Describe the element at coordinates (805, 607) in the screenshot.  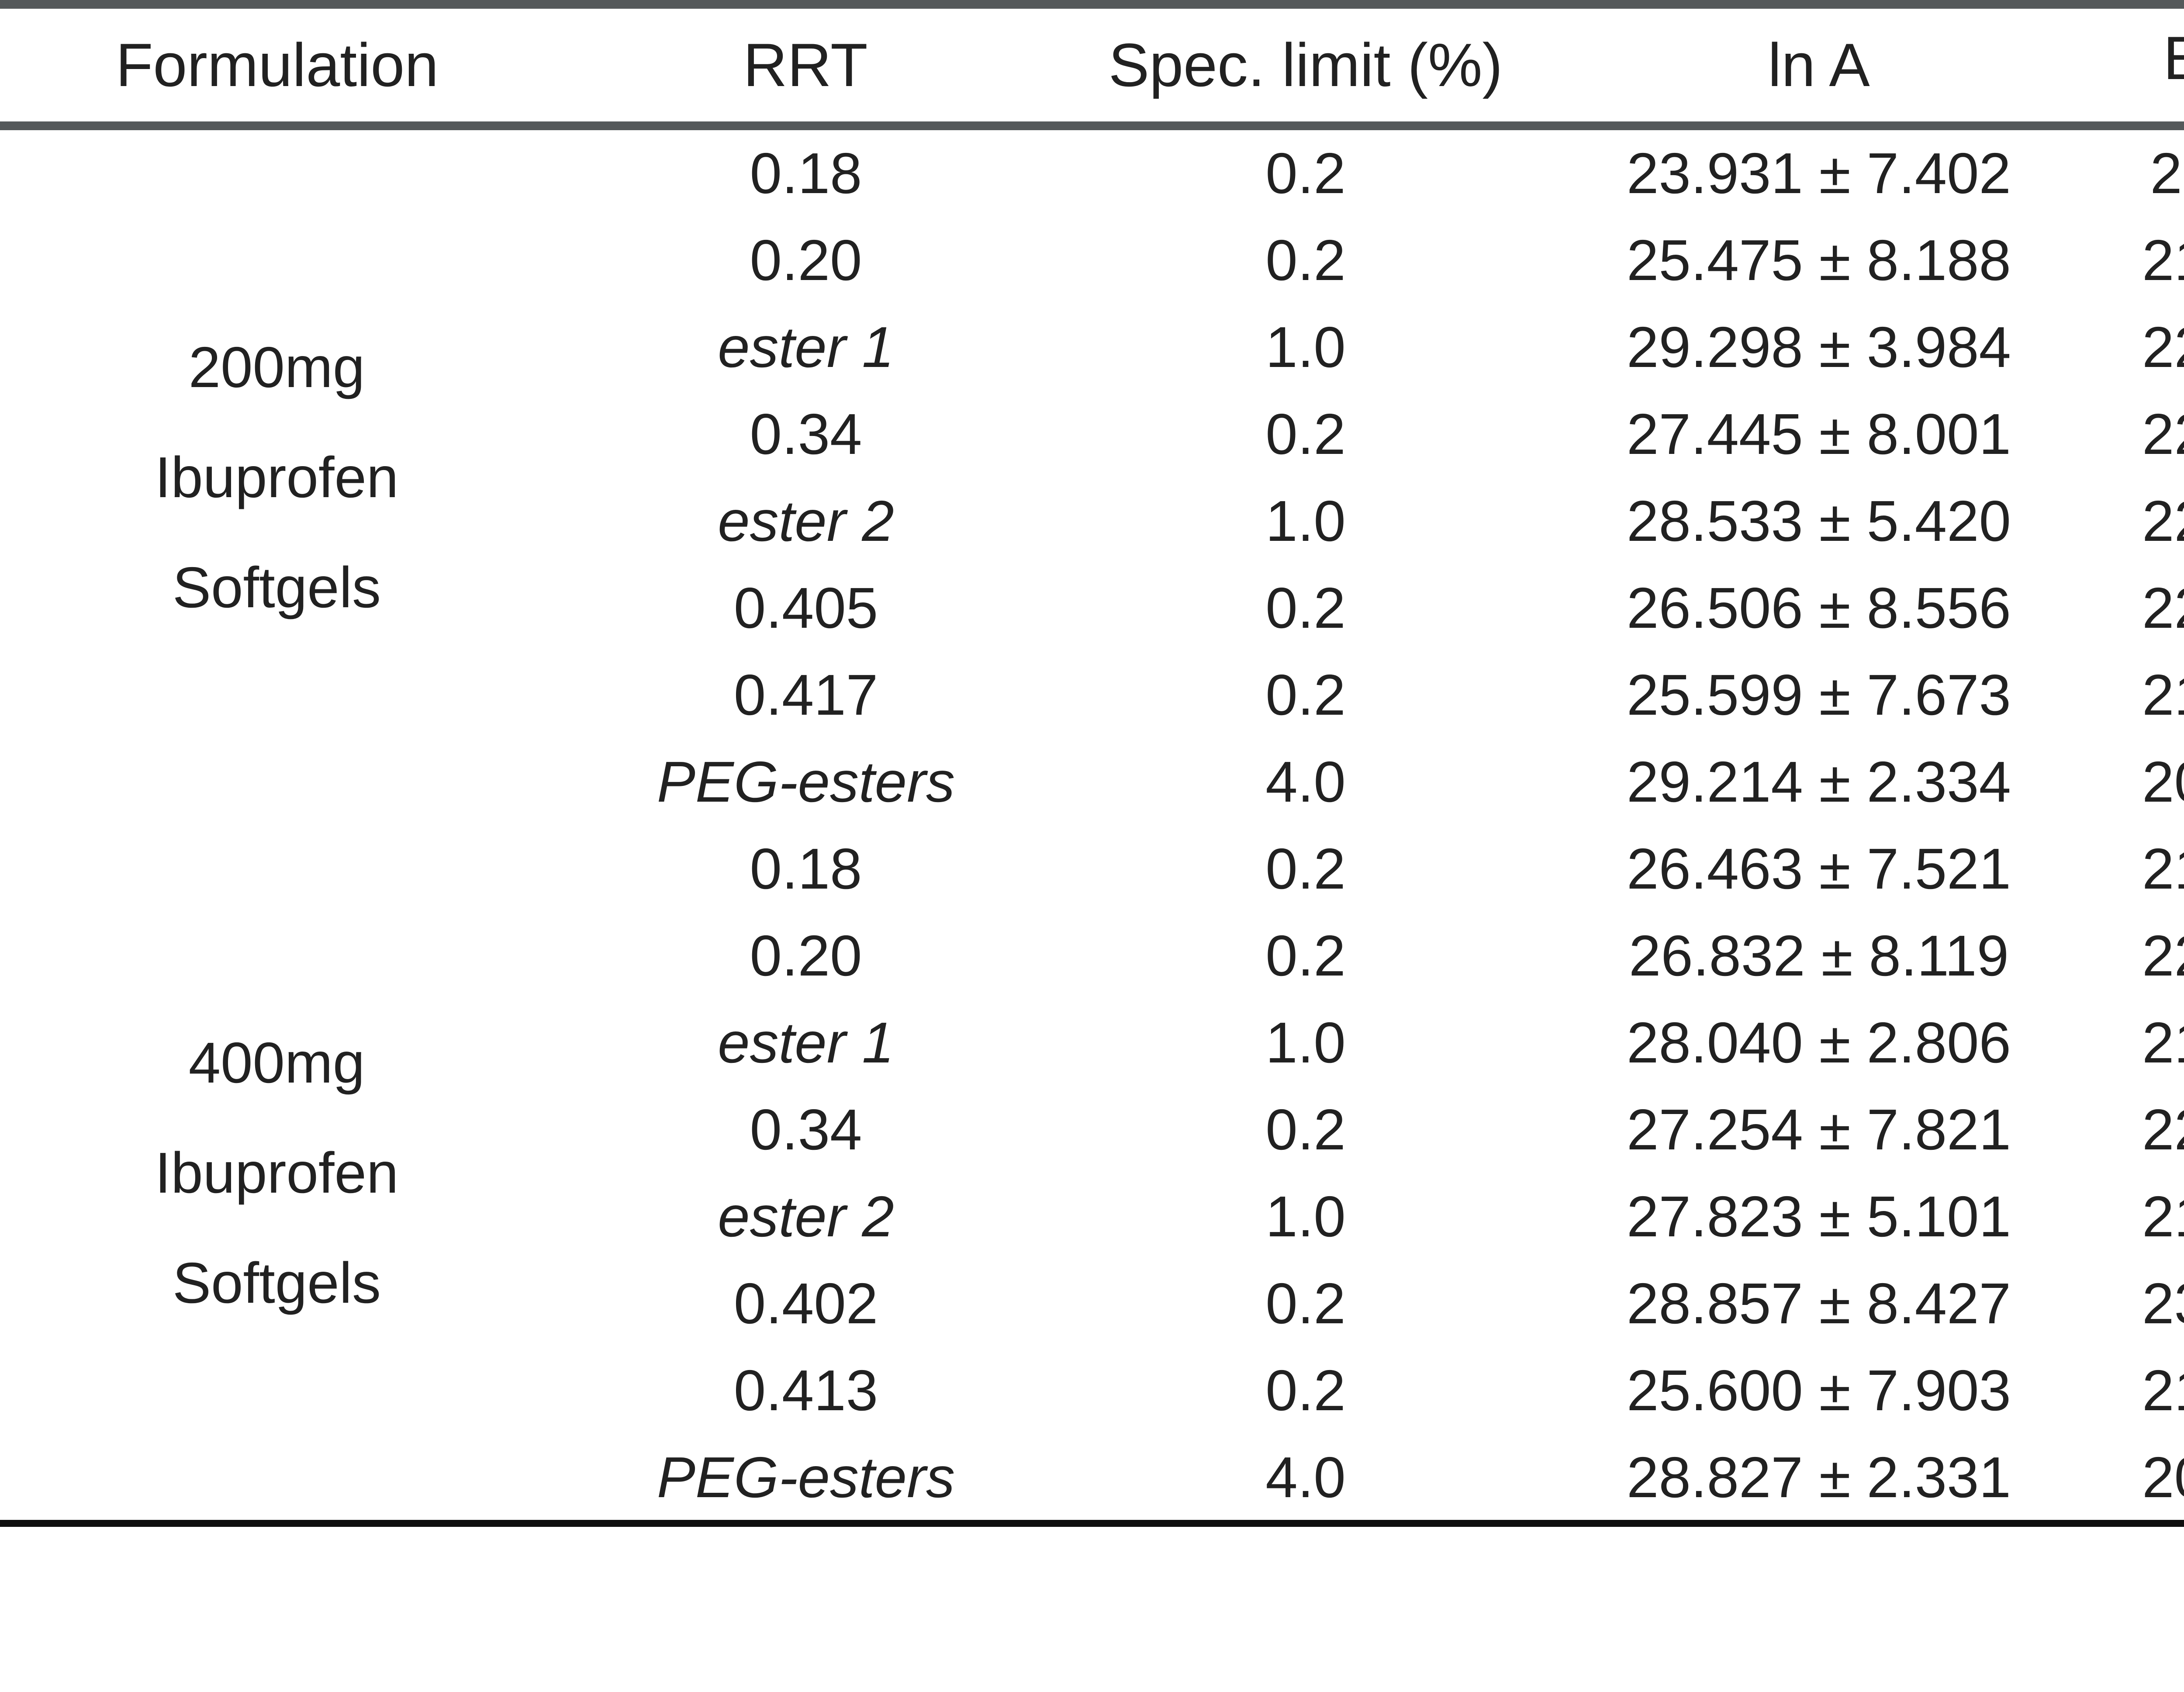
I see `cell-rrt: 0.405` at that location.